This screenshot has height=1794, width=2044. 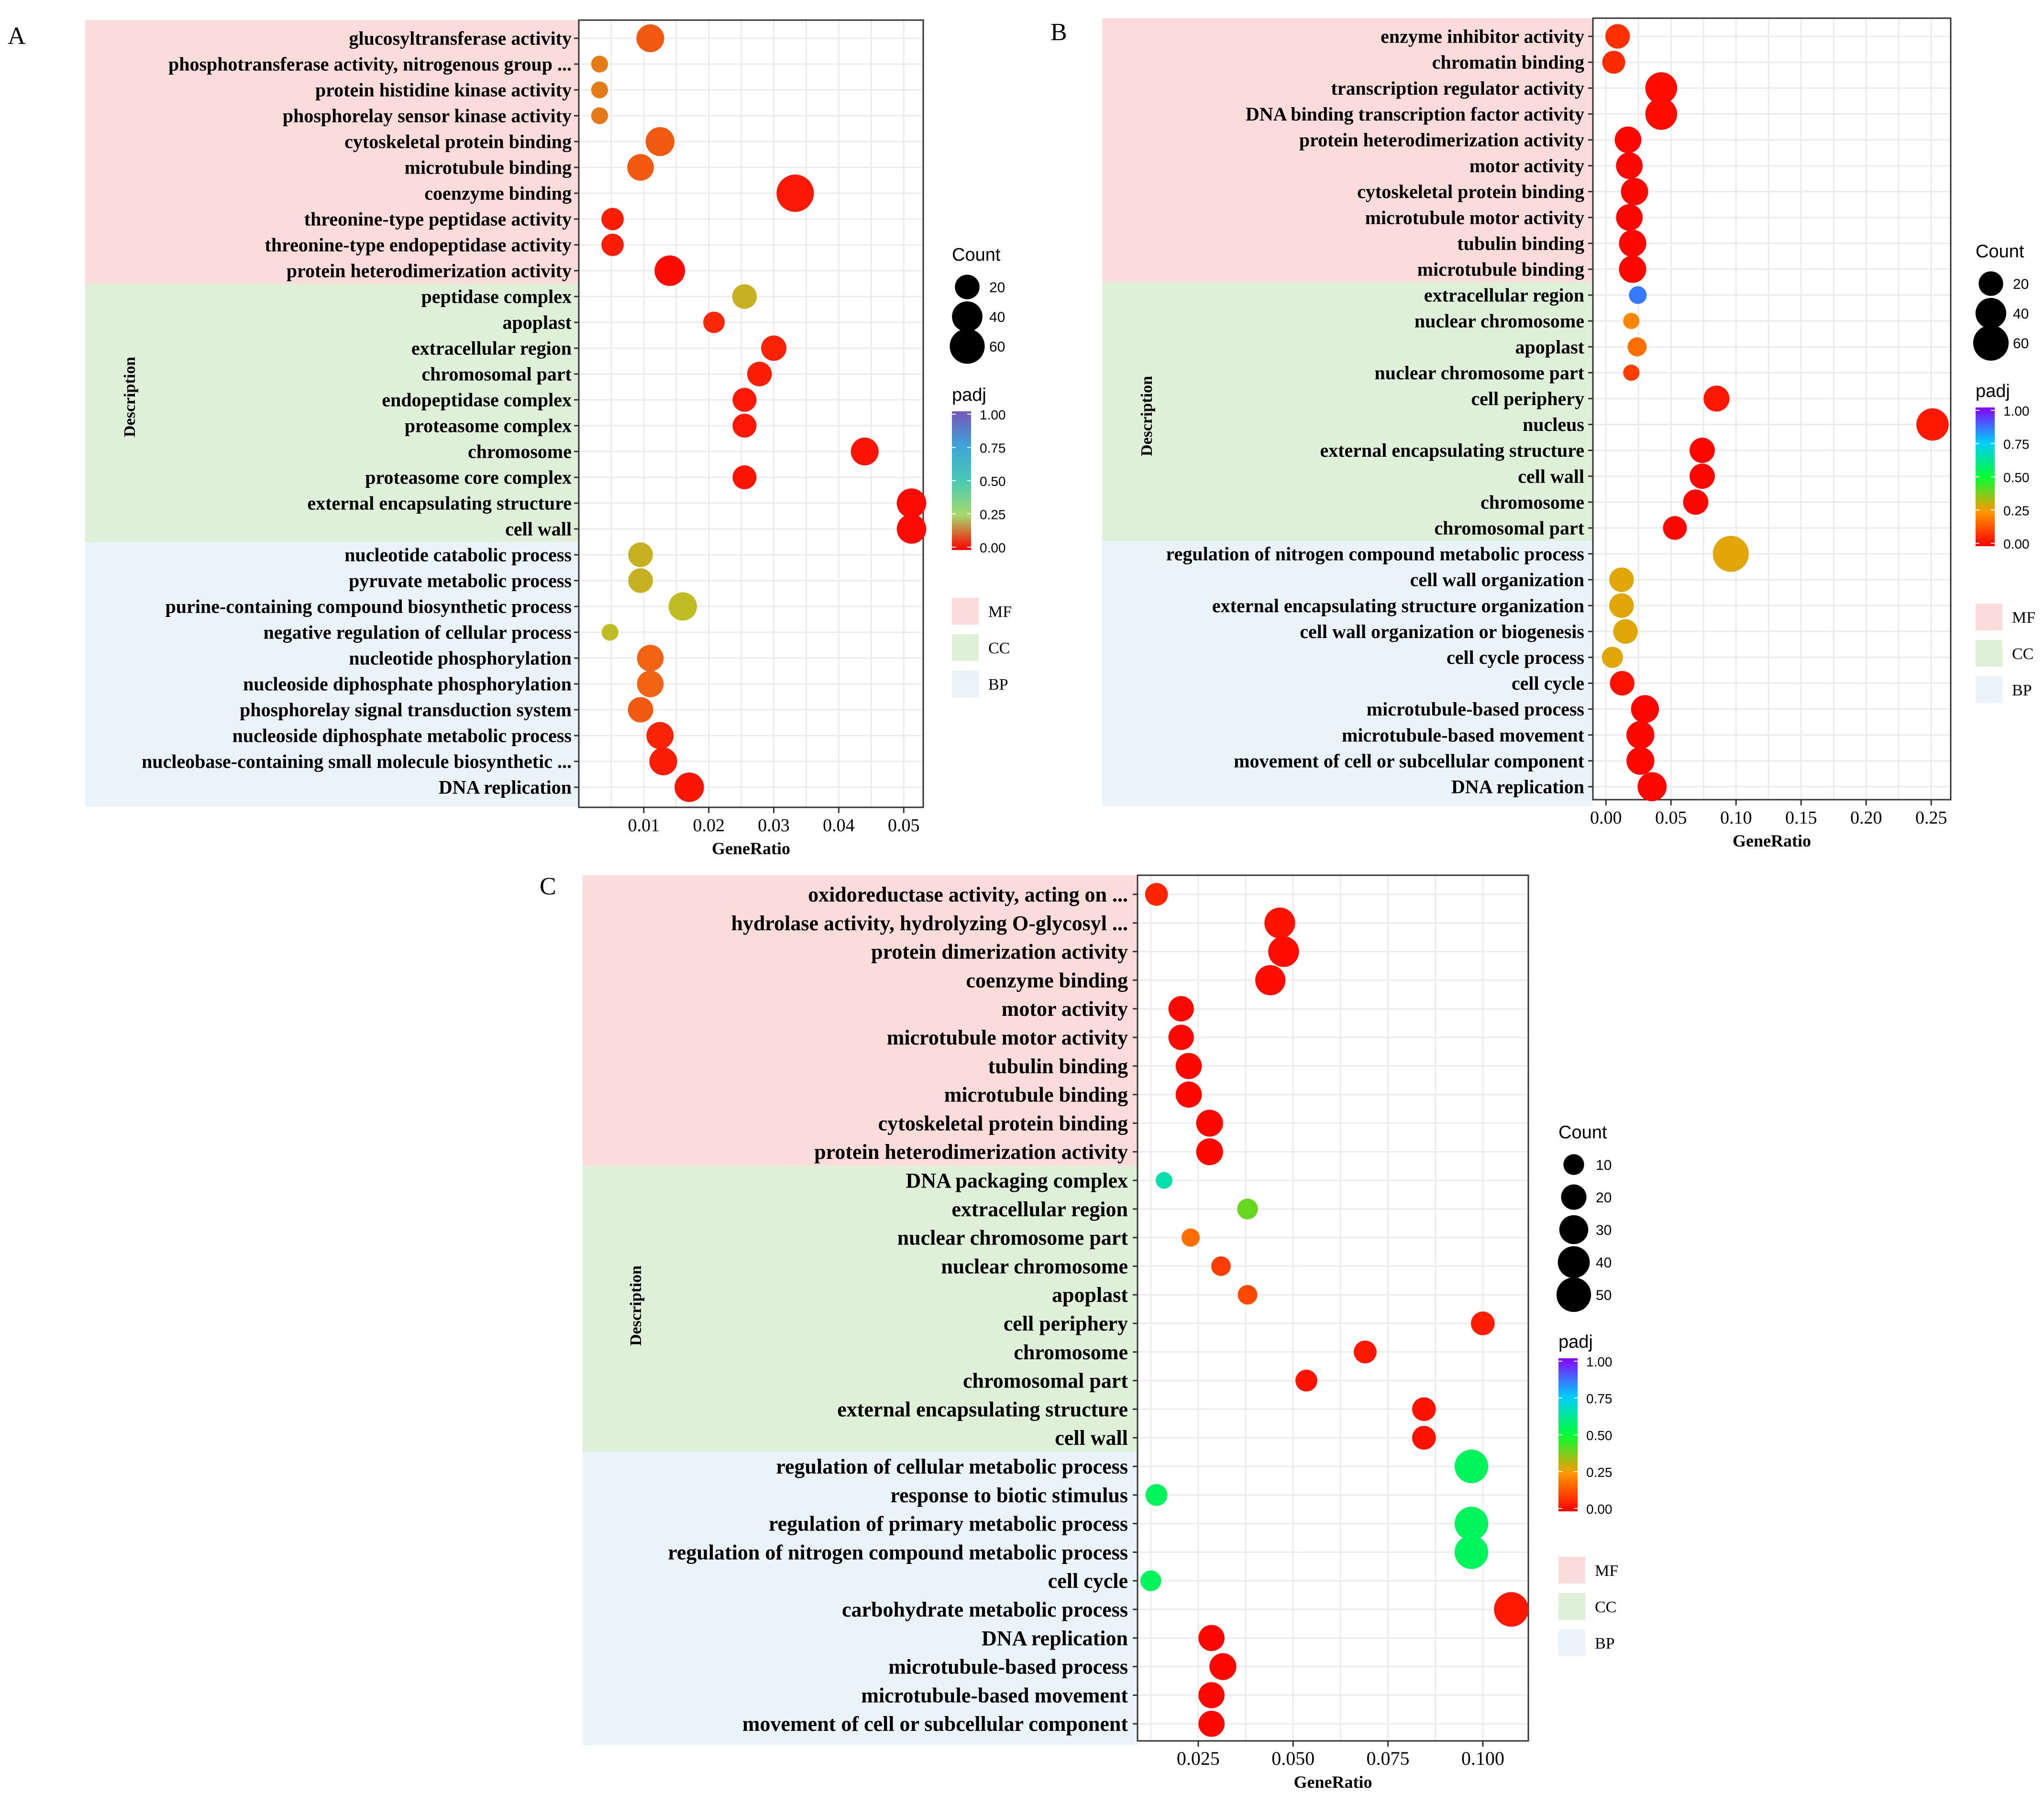 I want to click on y-tick-label: cell cycle, so click(x=1548, y=683).